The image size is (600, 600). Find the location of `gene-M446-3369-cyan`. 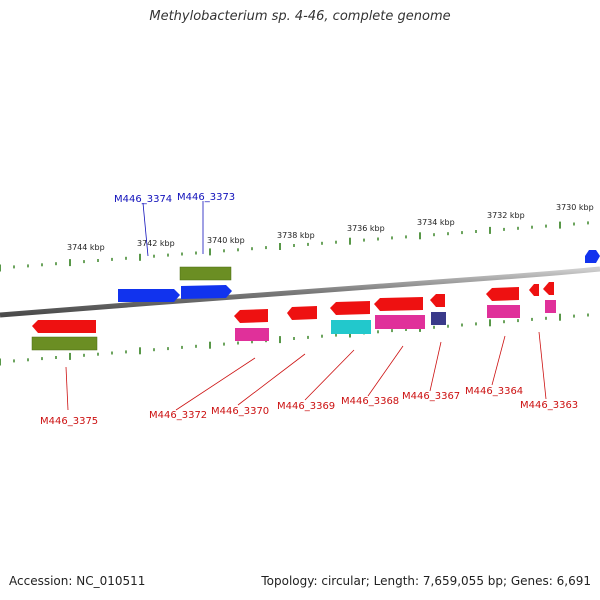

gene-M446-3369-cyan is located at coordinates (351, 327).